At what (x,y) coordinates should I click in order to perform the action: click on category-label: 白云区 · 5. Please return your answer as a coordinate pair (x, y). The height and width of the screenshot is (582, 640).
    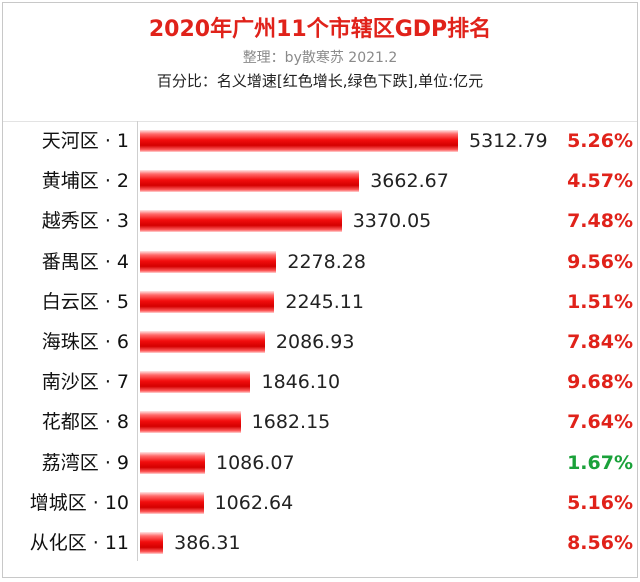
    Looking at the image, I should click on (85, 301).